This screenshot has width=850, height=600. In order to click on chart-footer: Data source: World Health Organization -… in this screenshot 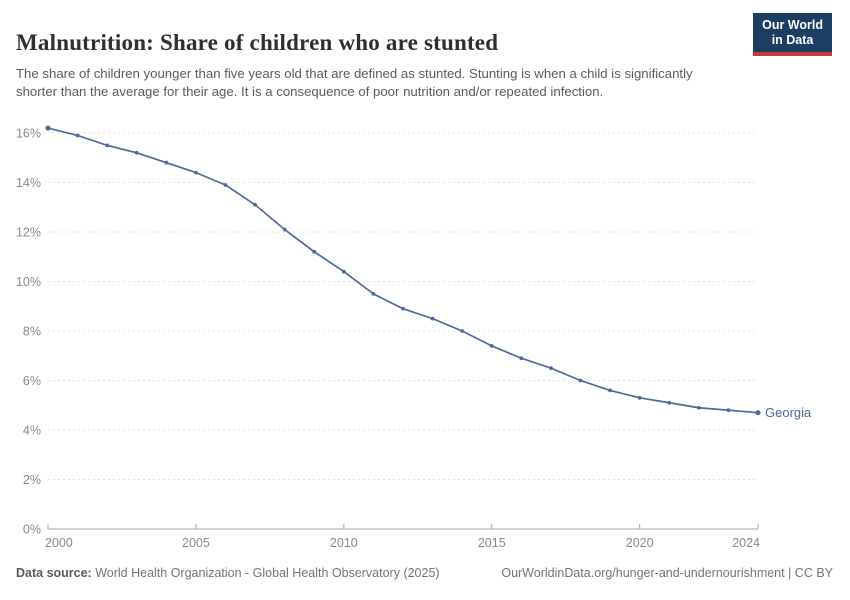, I will do `click(424, 573)`.